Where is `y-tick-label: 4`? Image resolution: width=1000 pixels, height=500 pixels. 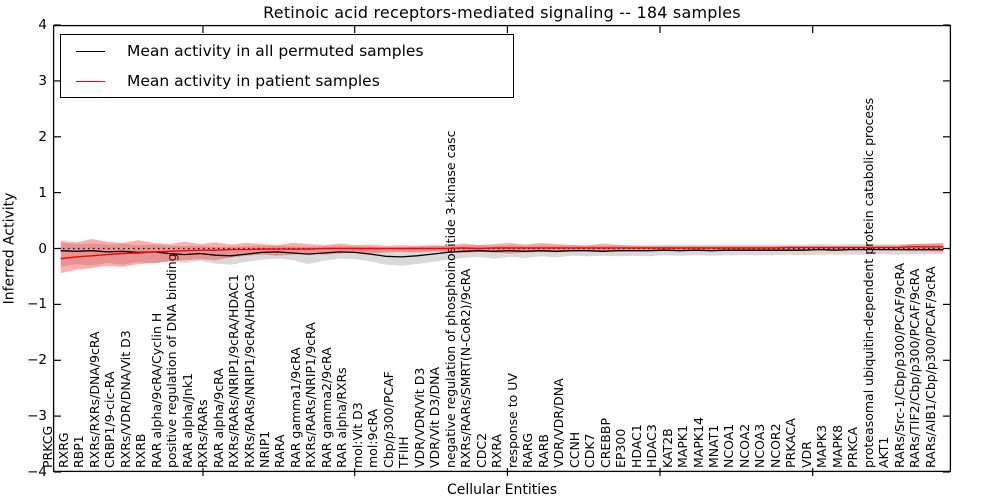
y-tick-label: 4 is located at coordinates (42, 25).